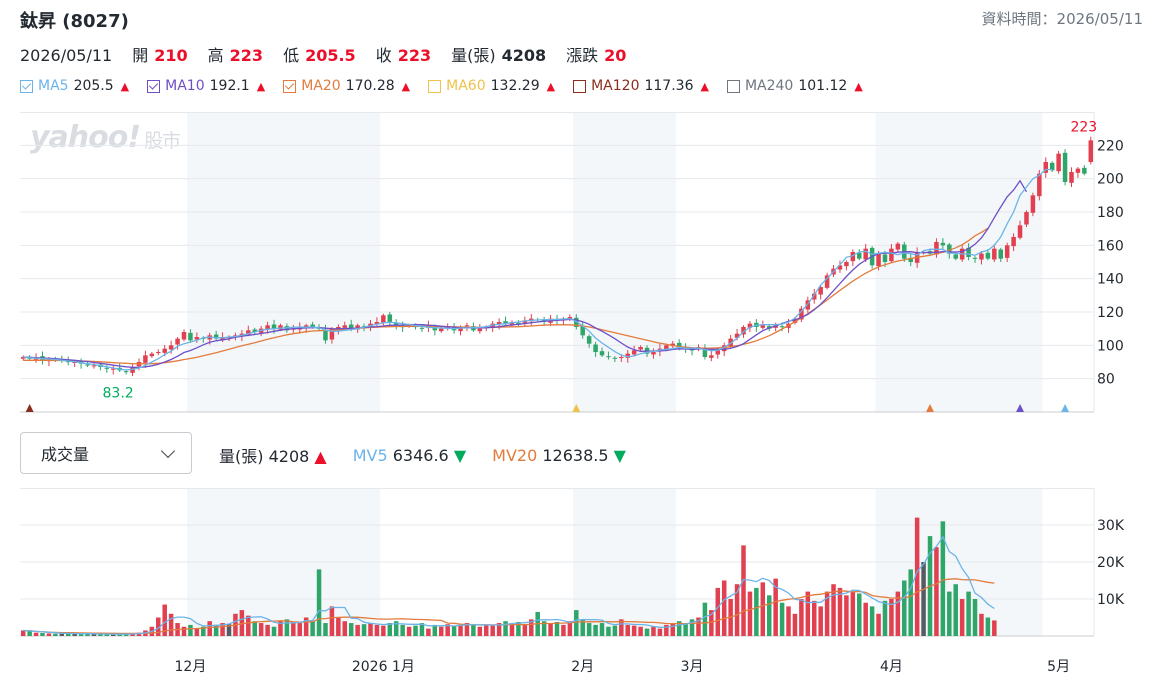 The width and height of the screenshot is (1162, 695). What do you see at coordinates (74, 86) in the screenshot?
I see `ma-legend-ma5: MA5 205.5 ▲` at bounding box center [74, 86].